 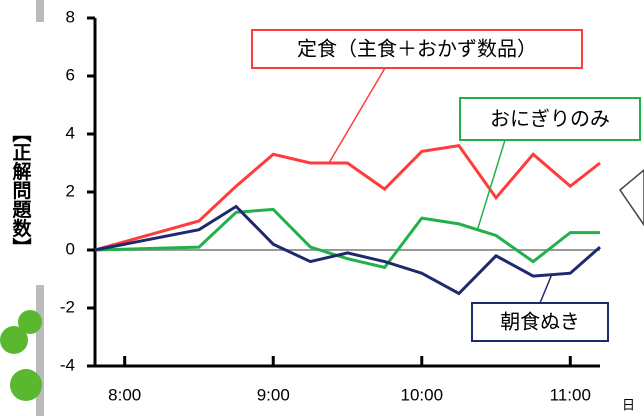 I want to click on y-tick-label: 8, so click(x=70, y=16).